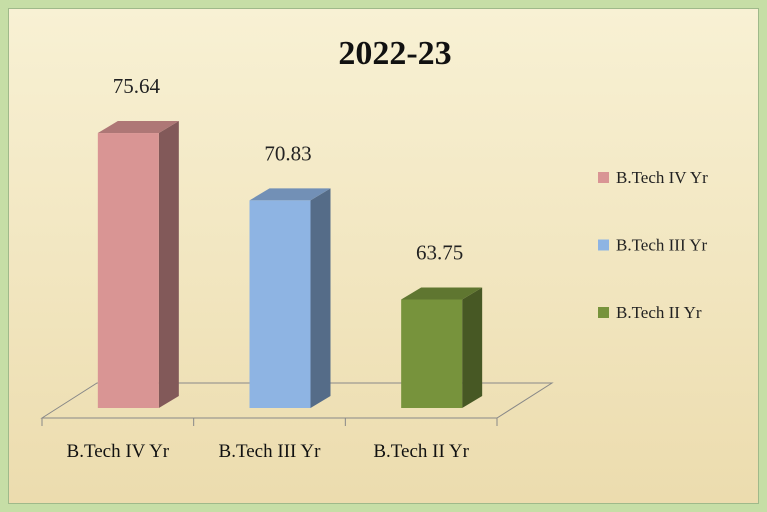 The image size is (767, 512). Describe the element at coordinates (118, 451) in the screenshot. I see `x-tick-label: B.Tech IV Yr` at that location.